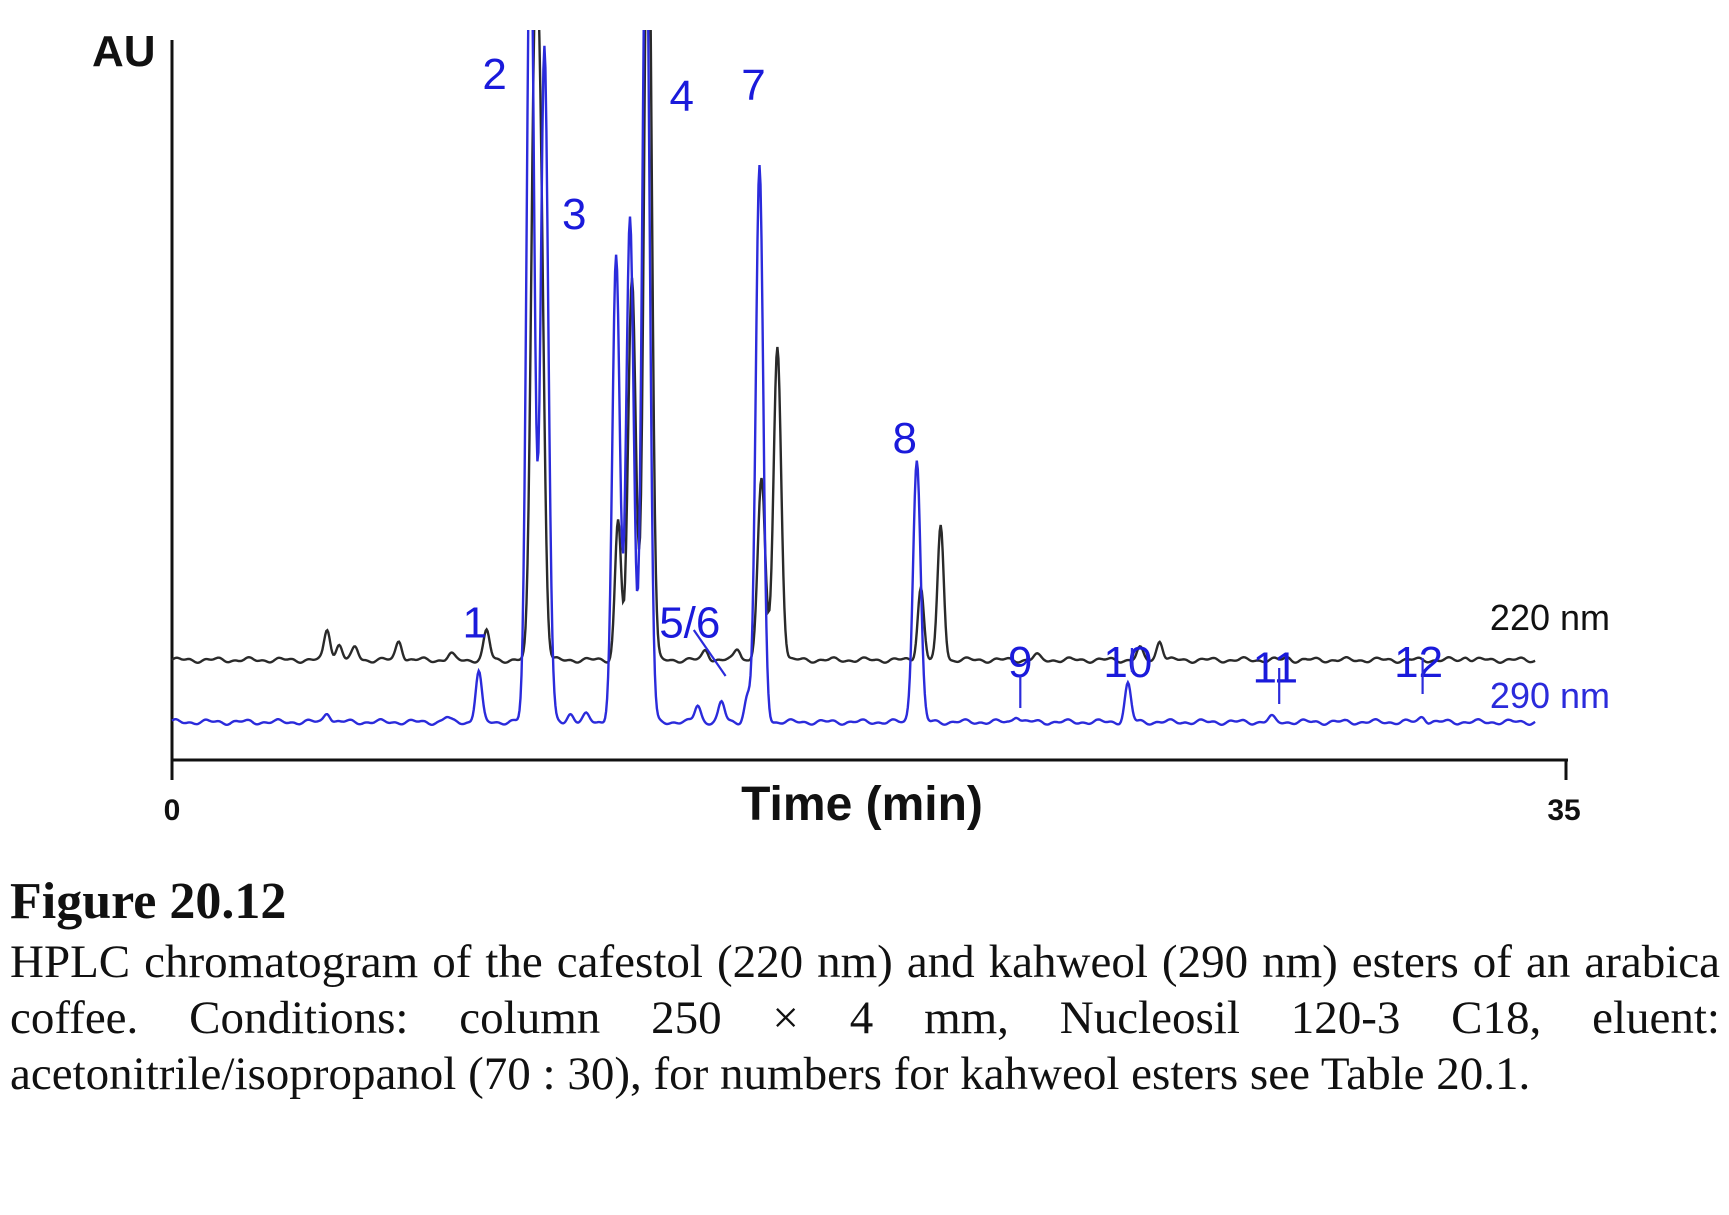 The image size is (1729, 1215). What do you see at coordinates (172, 810) in the screenshot?
I see `x-tick-label-start: 0` at bounding box center [172, 810].